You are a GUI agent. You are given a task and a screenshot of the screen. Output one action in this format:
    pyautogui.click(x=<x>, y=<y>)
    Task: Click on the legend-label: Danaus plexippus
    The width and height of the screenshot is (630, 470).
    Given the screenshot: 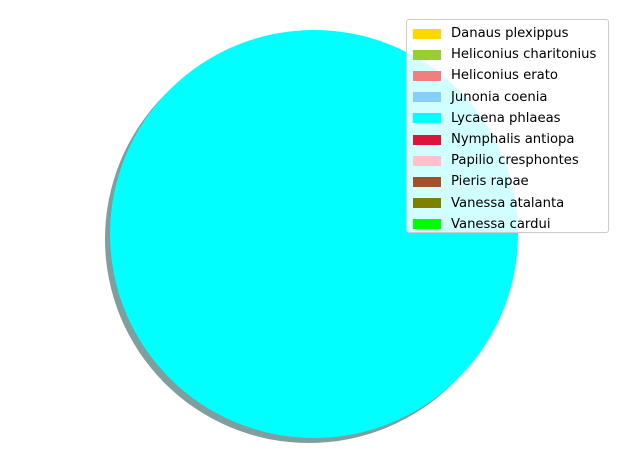 What is the action you would take?
    pyautogui.click(x=510, y=34)
    